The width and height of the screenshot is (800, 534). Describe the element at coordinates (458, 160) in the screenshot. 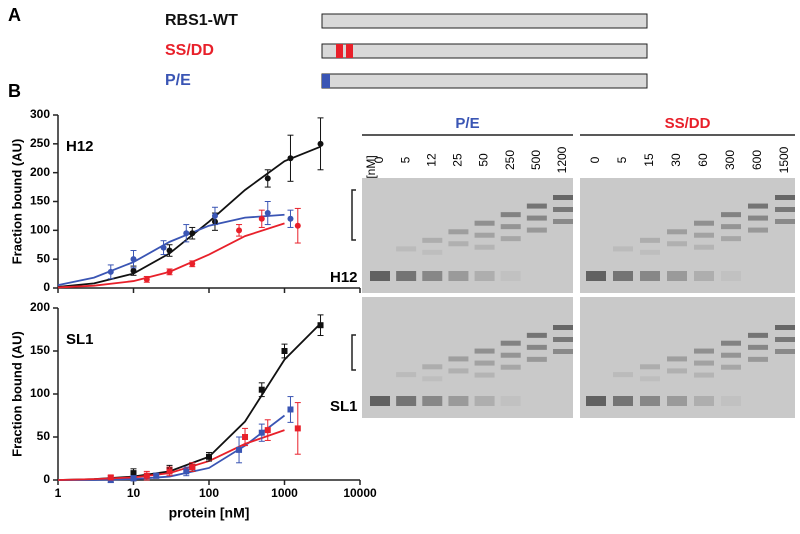

I see `lane-label: 25` at that location.